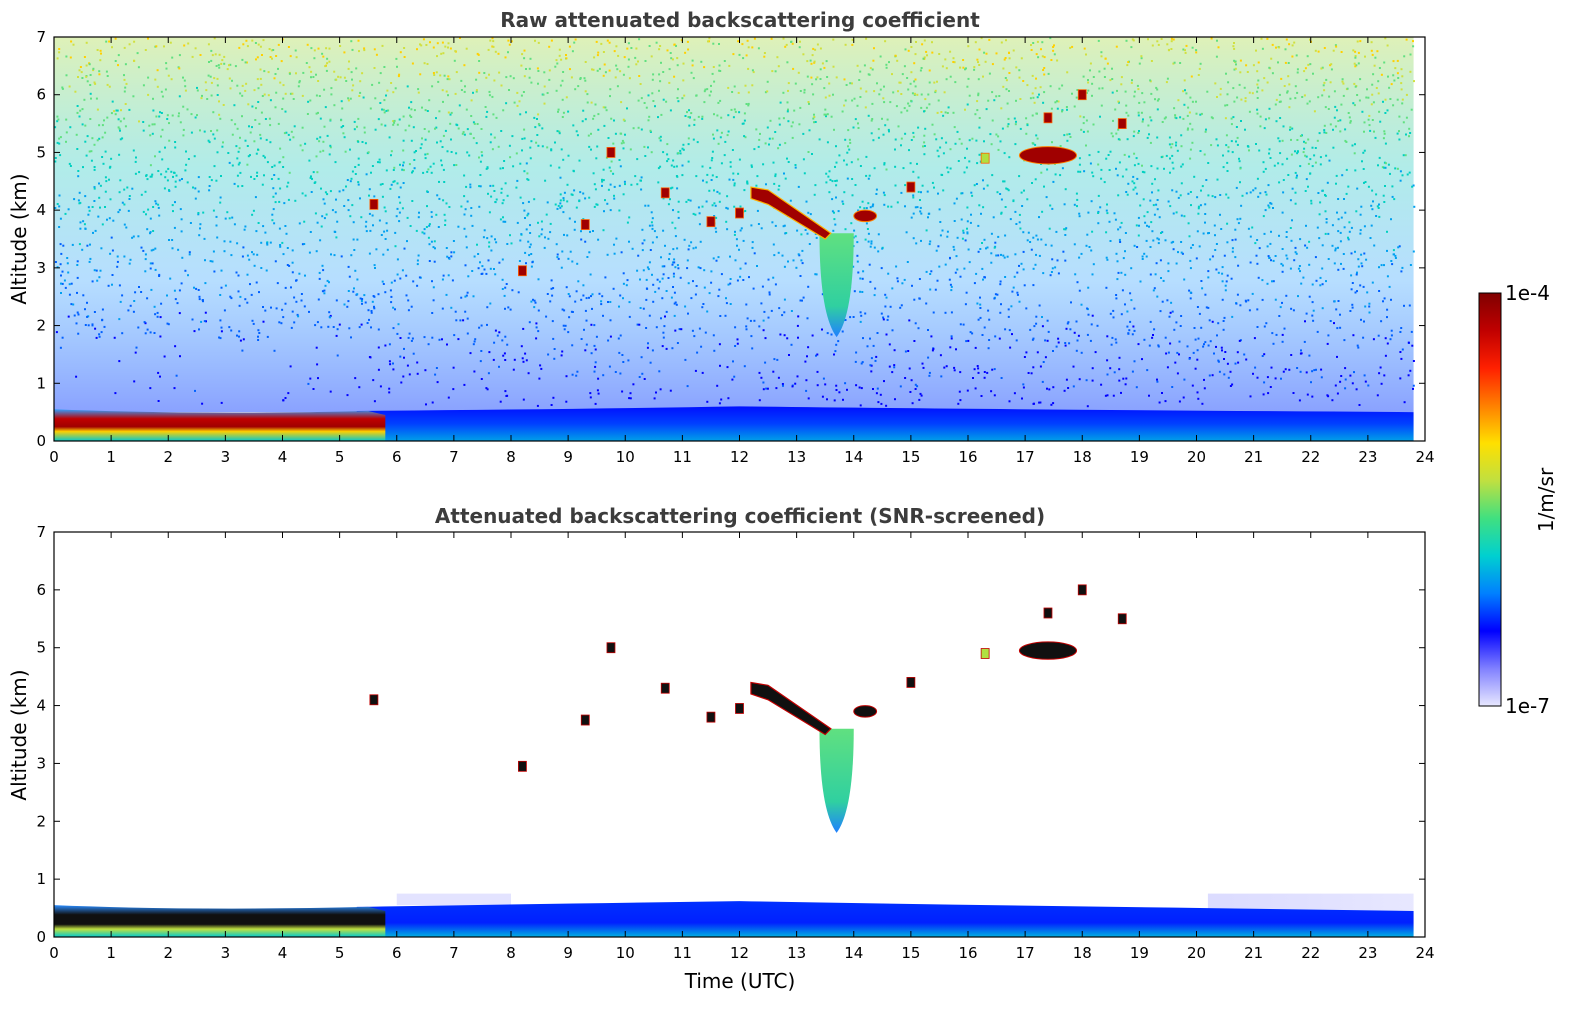 The image size is (1595, 1020). Describe the element at coordinates (1527, 293) in the screenshot. I see `colorbar-max-label: 1e-4` at that location.